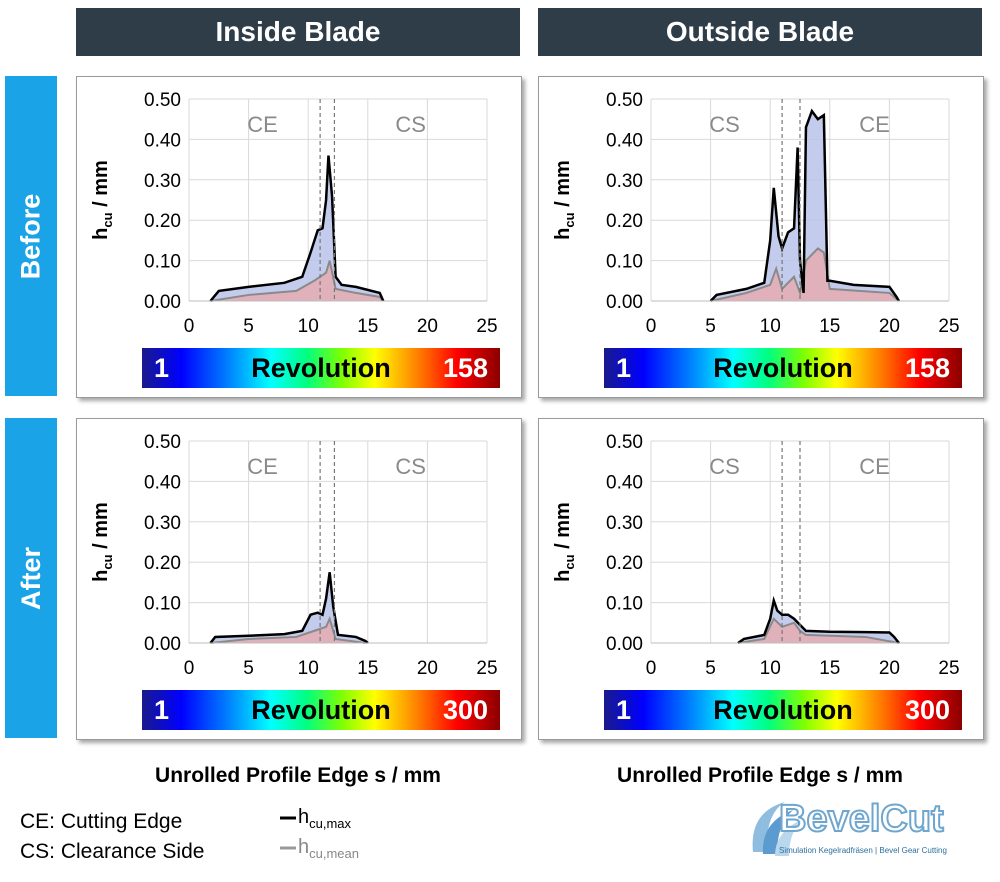 This screenshot has width=1000, height=882. I want to click on legend-hcu-max: hcu,max, so click(314, 818).